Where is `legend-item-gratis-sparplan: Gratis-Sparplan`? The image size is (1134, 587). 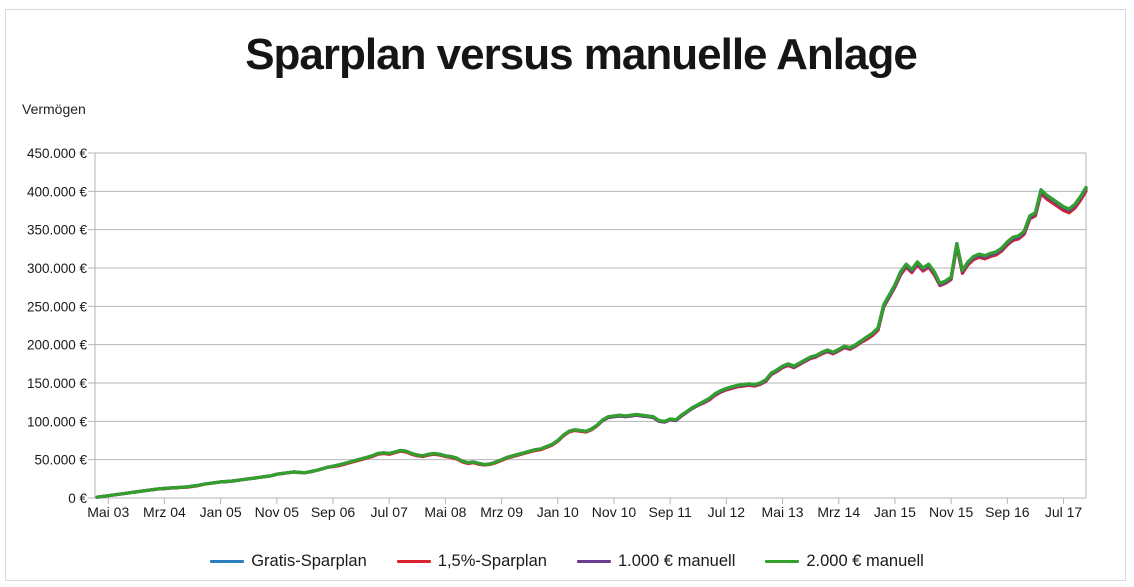
legend-item-gratis-sparplan: Gratis-Sparplan is located at coordinates (288, 561).